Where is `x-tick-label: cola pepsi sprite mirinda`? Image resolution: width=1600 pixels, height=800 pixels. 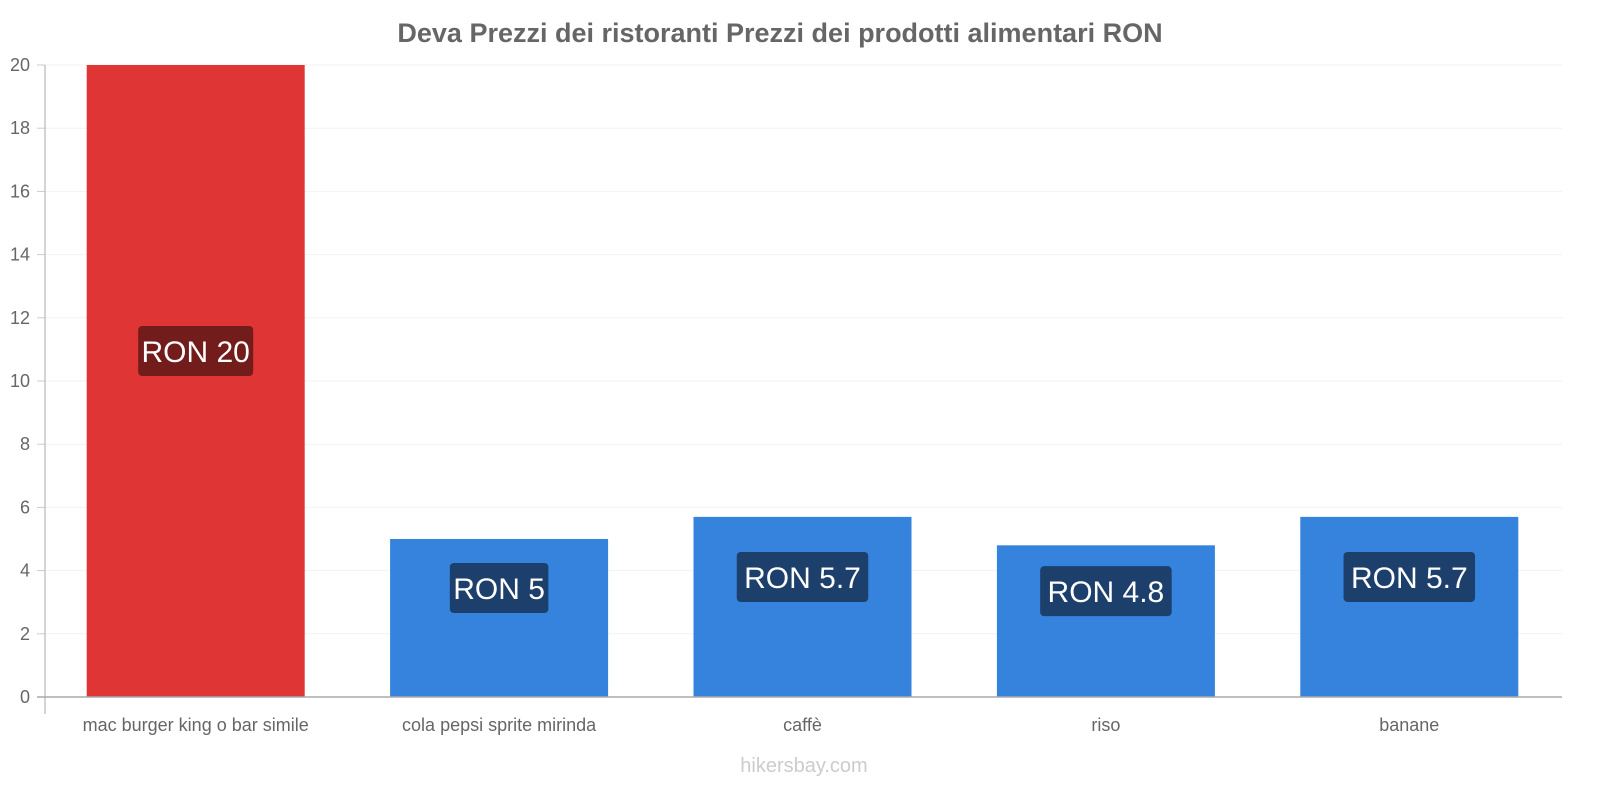 x-tick-label: cola pepsi sprite mirinda is located at coordinates (499, 725).